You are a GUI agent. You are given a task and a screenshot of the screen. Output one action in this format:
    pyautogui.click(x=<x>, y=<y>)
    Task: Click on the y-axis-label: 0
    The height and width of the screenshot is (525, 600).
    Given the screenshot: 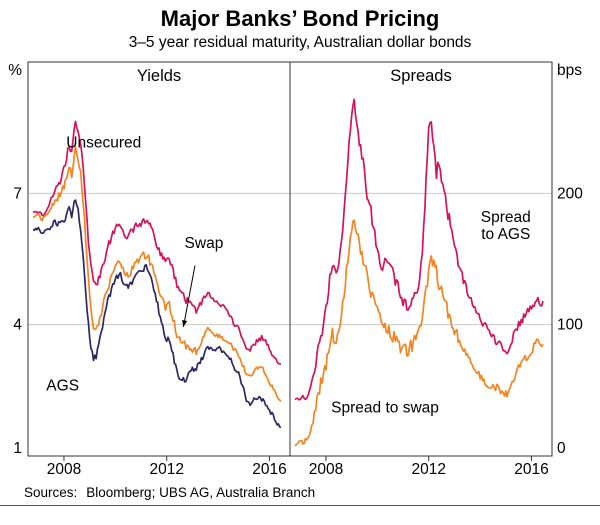 What is the action you would take?
    pyautogui.click(x=561, y=448)
    